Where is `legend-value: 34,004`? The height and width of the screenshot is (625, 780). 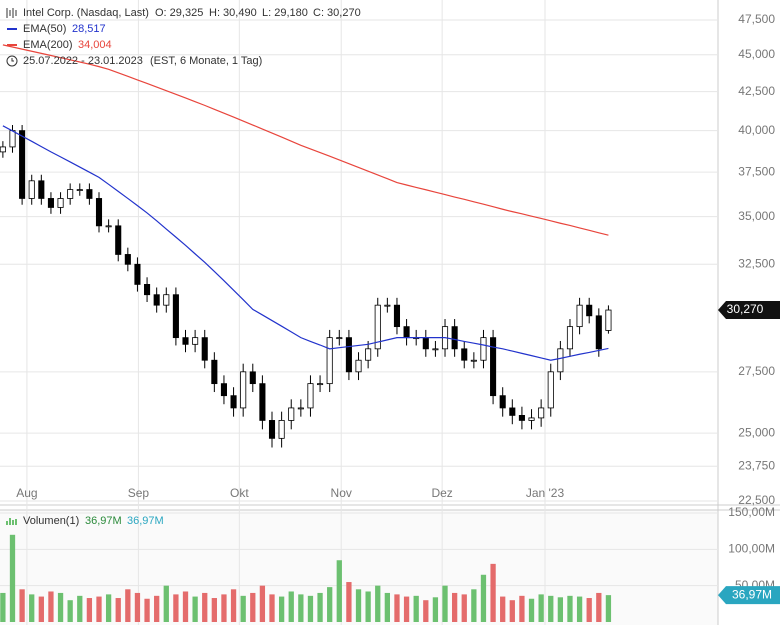 legend-value: 34,004 is located at coordinates (95, 45).